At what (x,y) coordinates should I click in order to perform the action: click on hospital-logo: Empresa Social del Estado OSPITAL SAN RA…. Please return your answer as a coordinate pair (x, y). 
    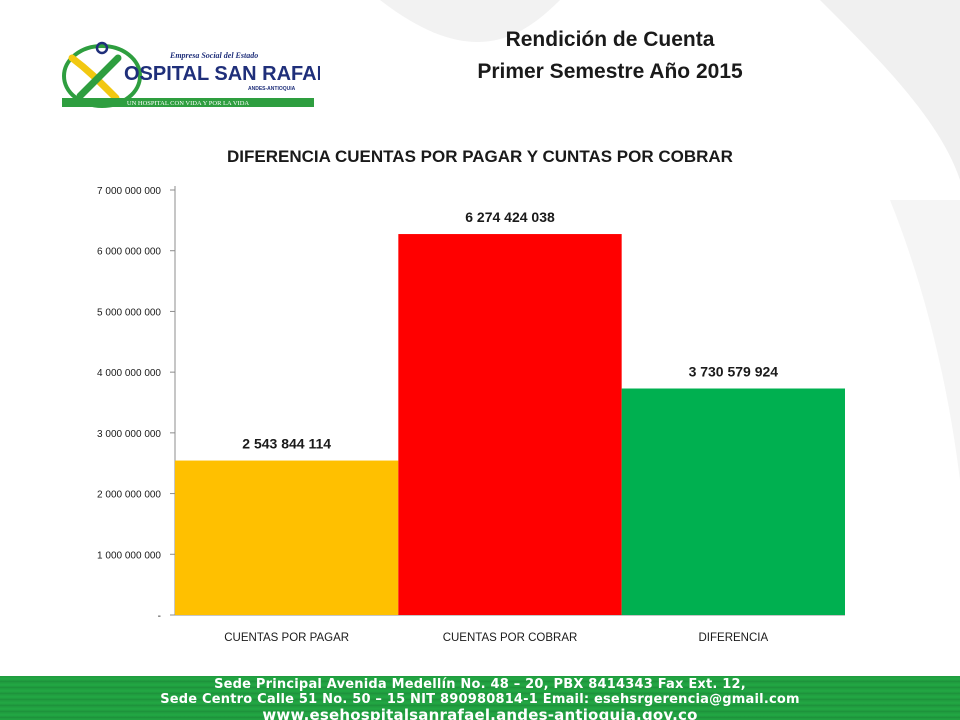
    Looking at the image, I should click on (191, 74).